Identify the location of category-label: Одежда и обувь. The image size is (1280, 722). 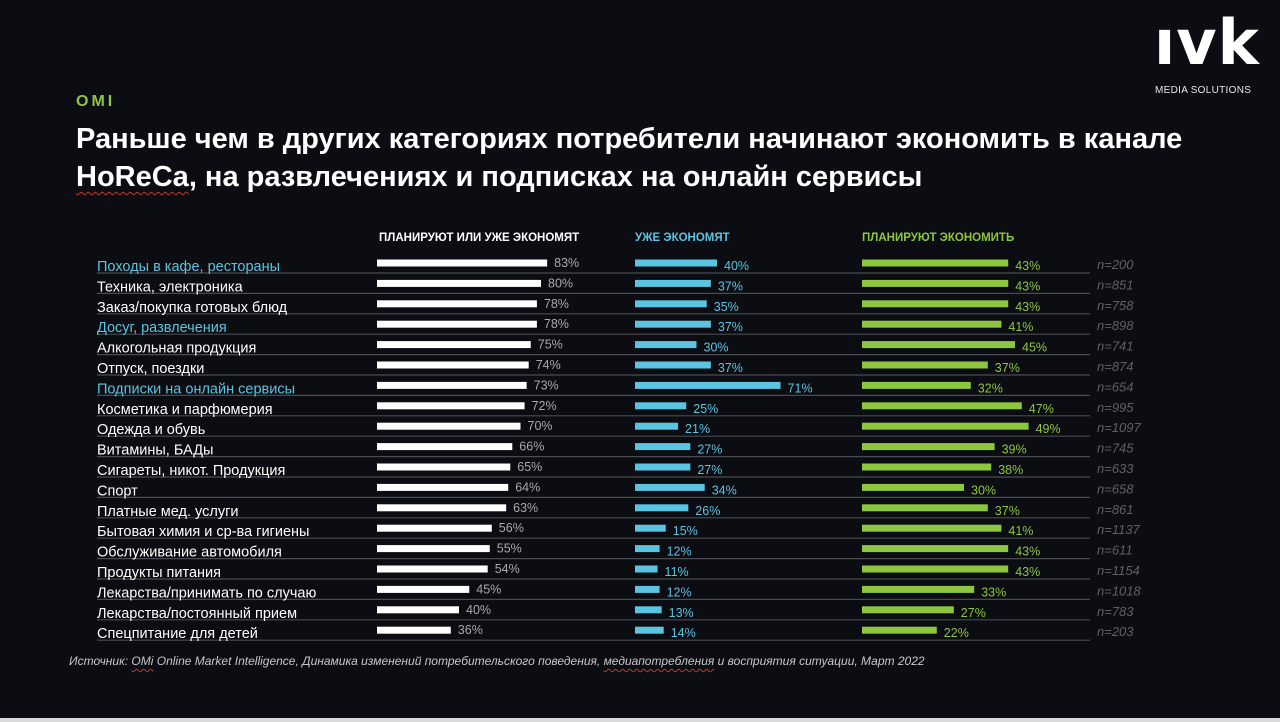
(151, 430).